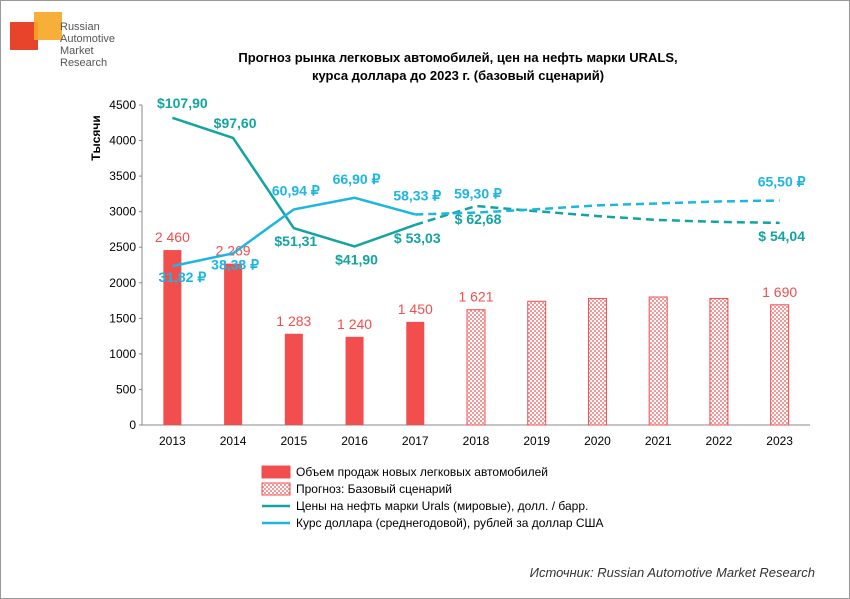 Image resolution: width=850 pixels, height=599 pixels. What do you see at coordinates (417, 238) in the screenshot?
I see `data-label: $ 53,03` at bounding box center [417, 238].